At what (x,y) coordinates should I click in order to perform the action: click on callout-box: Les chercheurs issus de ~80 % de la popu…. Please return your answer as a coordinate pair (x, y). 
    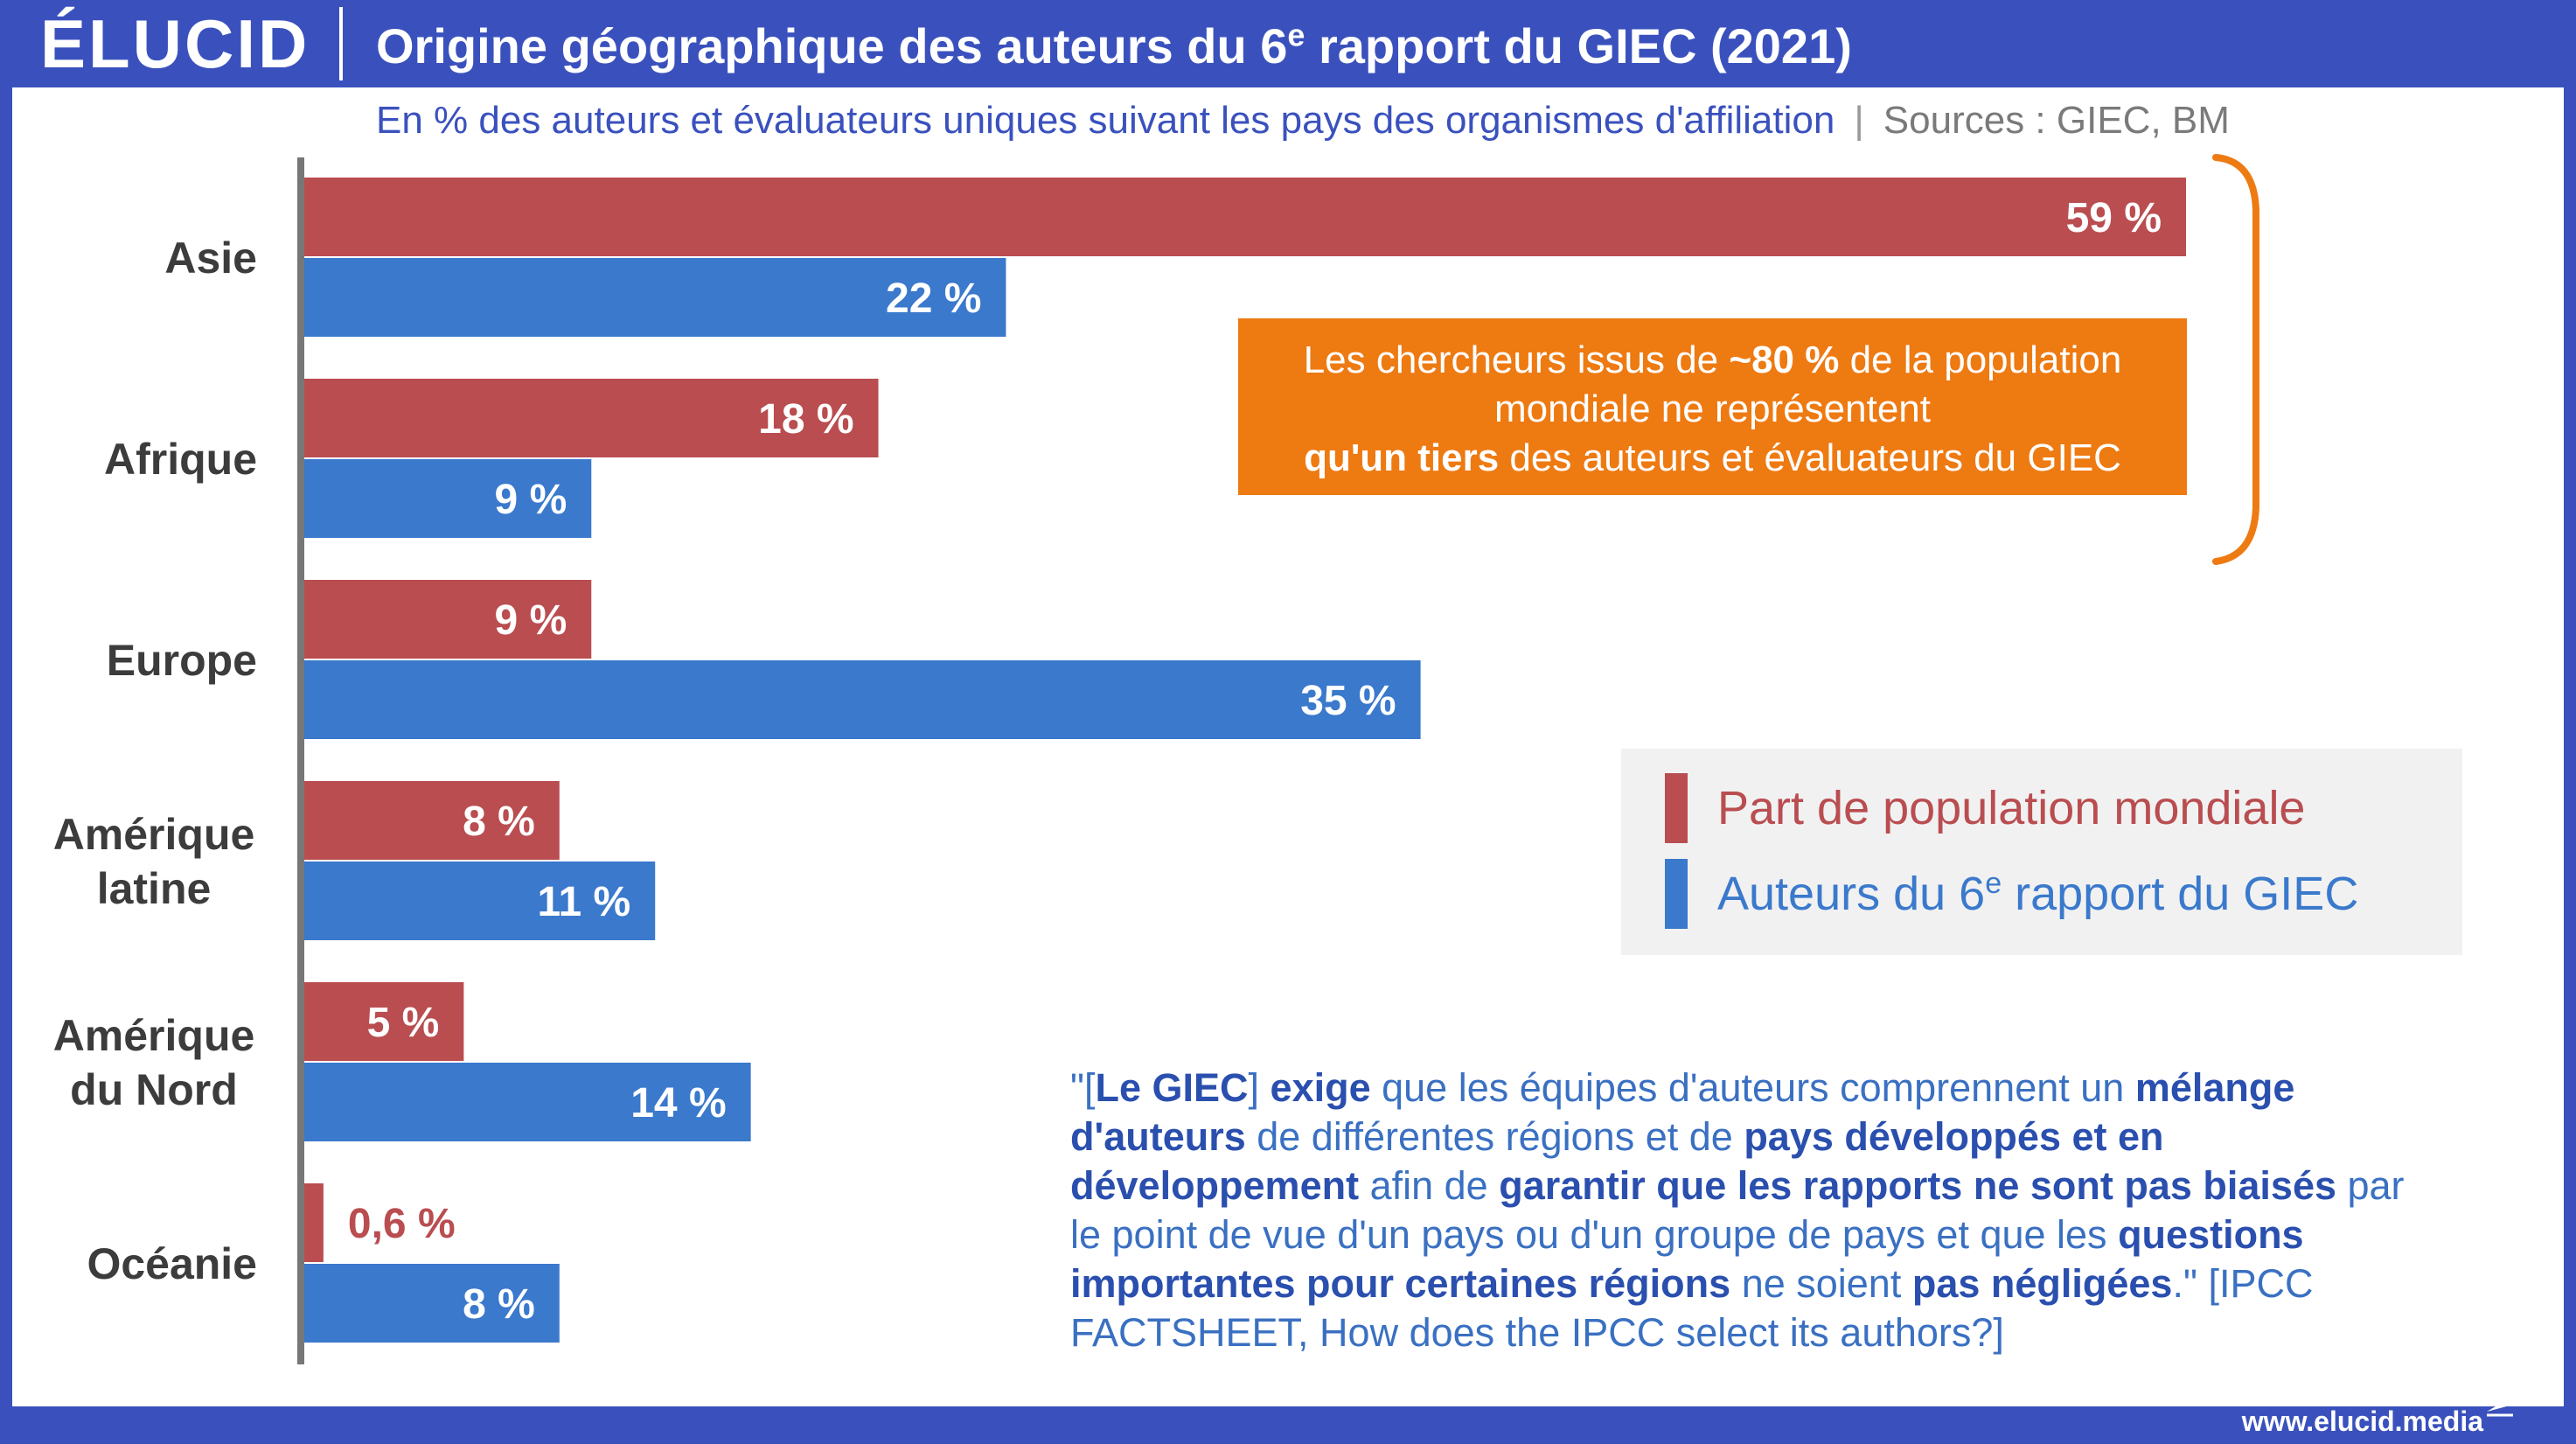
    Looking at the image, I should click on (1712, 406).